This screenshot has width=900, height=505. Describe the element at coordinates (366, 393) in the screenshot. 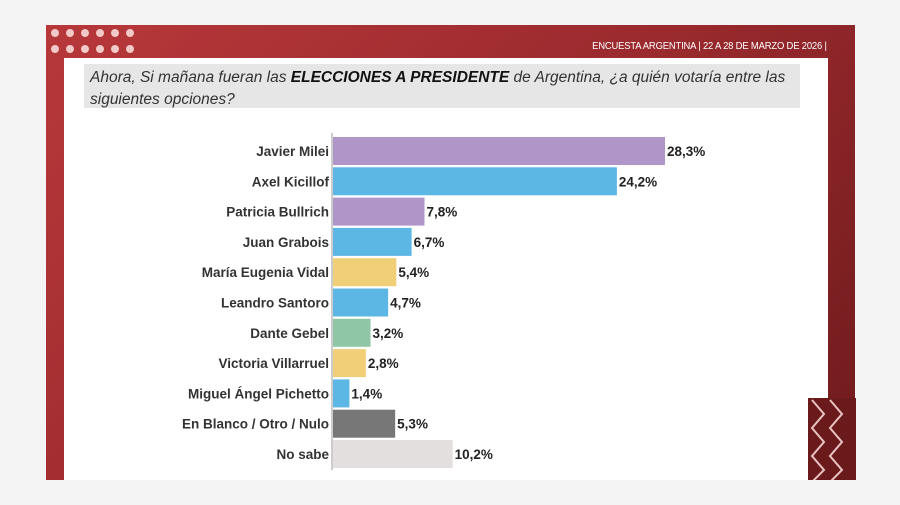

I see `value-label: 1,4%` at that location.